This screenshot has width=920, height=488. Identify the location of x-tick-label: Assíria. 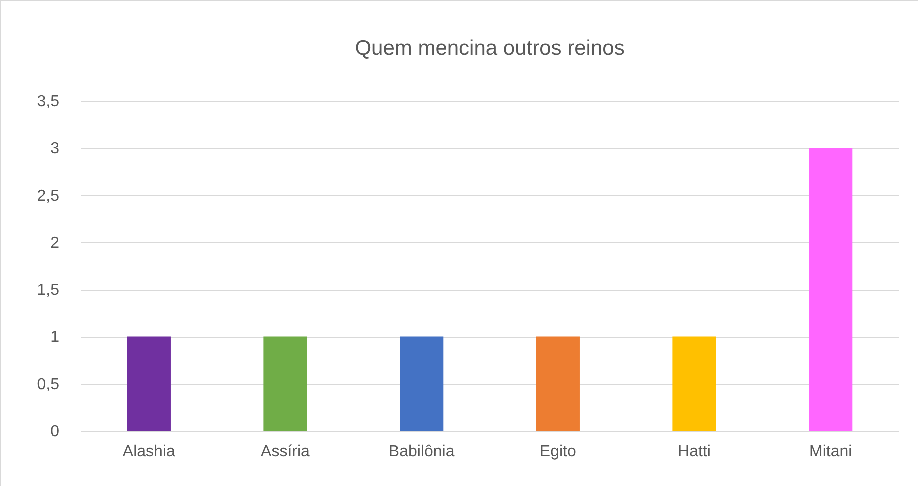
(285, 452).